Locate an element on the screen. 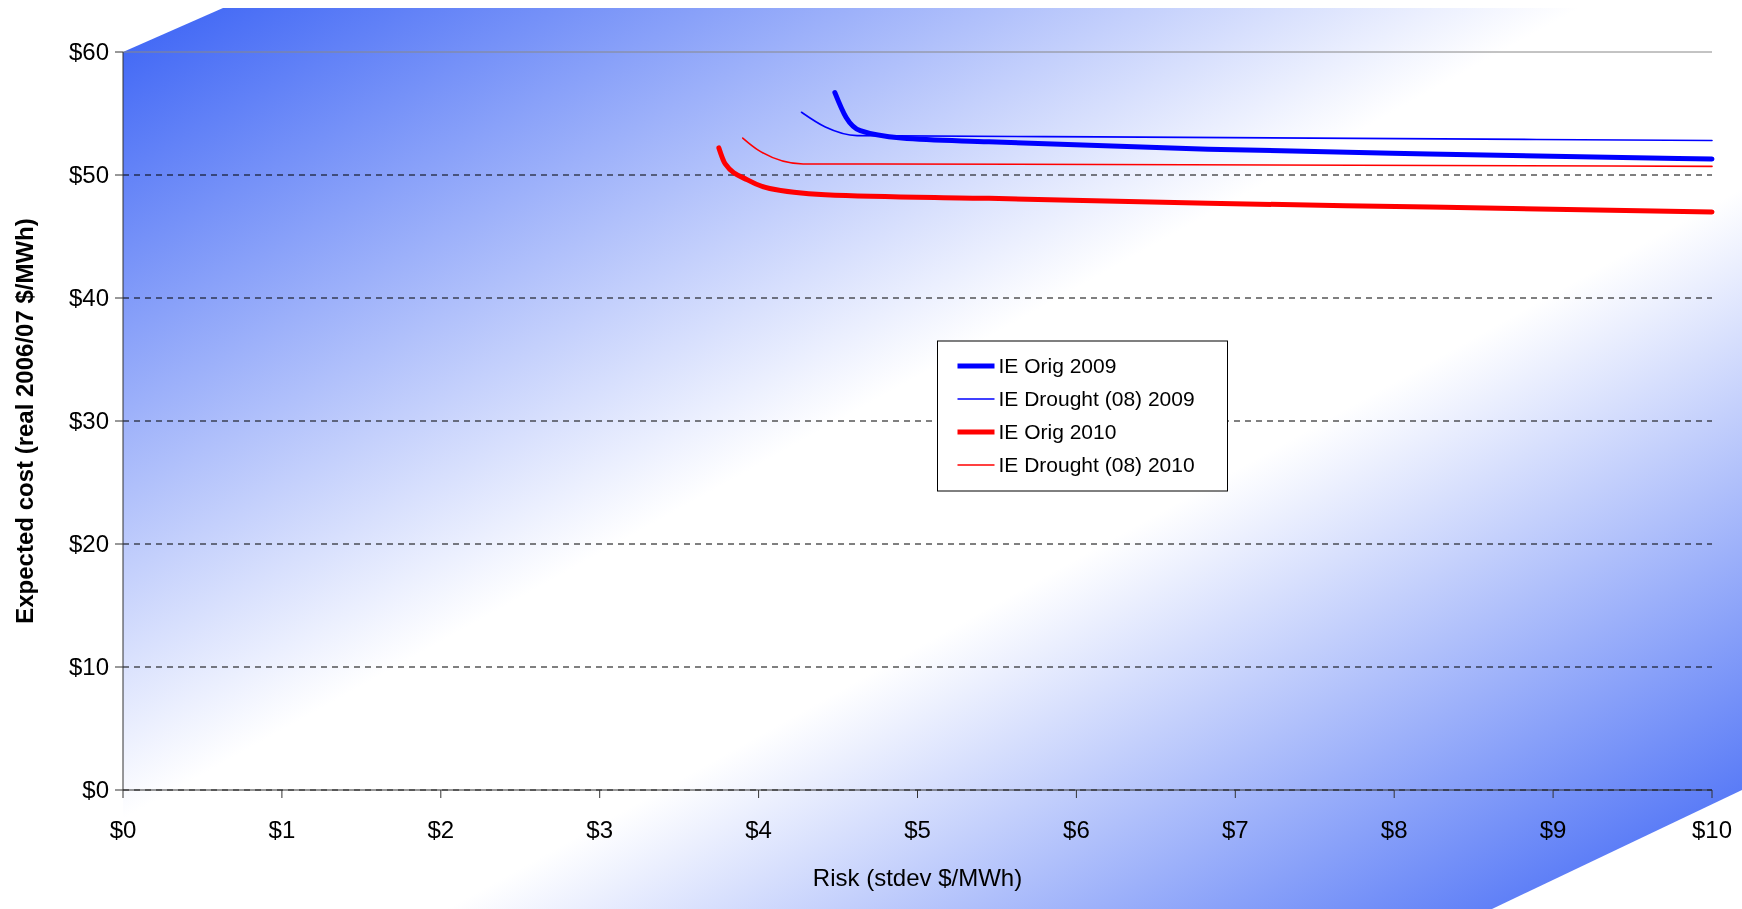 The height and width of the screenshot is (909, 1742). y-axis-title: Expected cost (real 2006/07 $/MWh) is located at coordinates (24, 421).